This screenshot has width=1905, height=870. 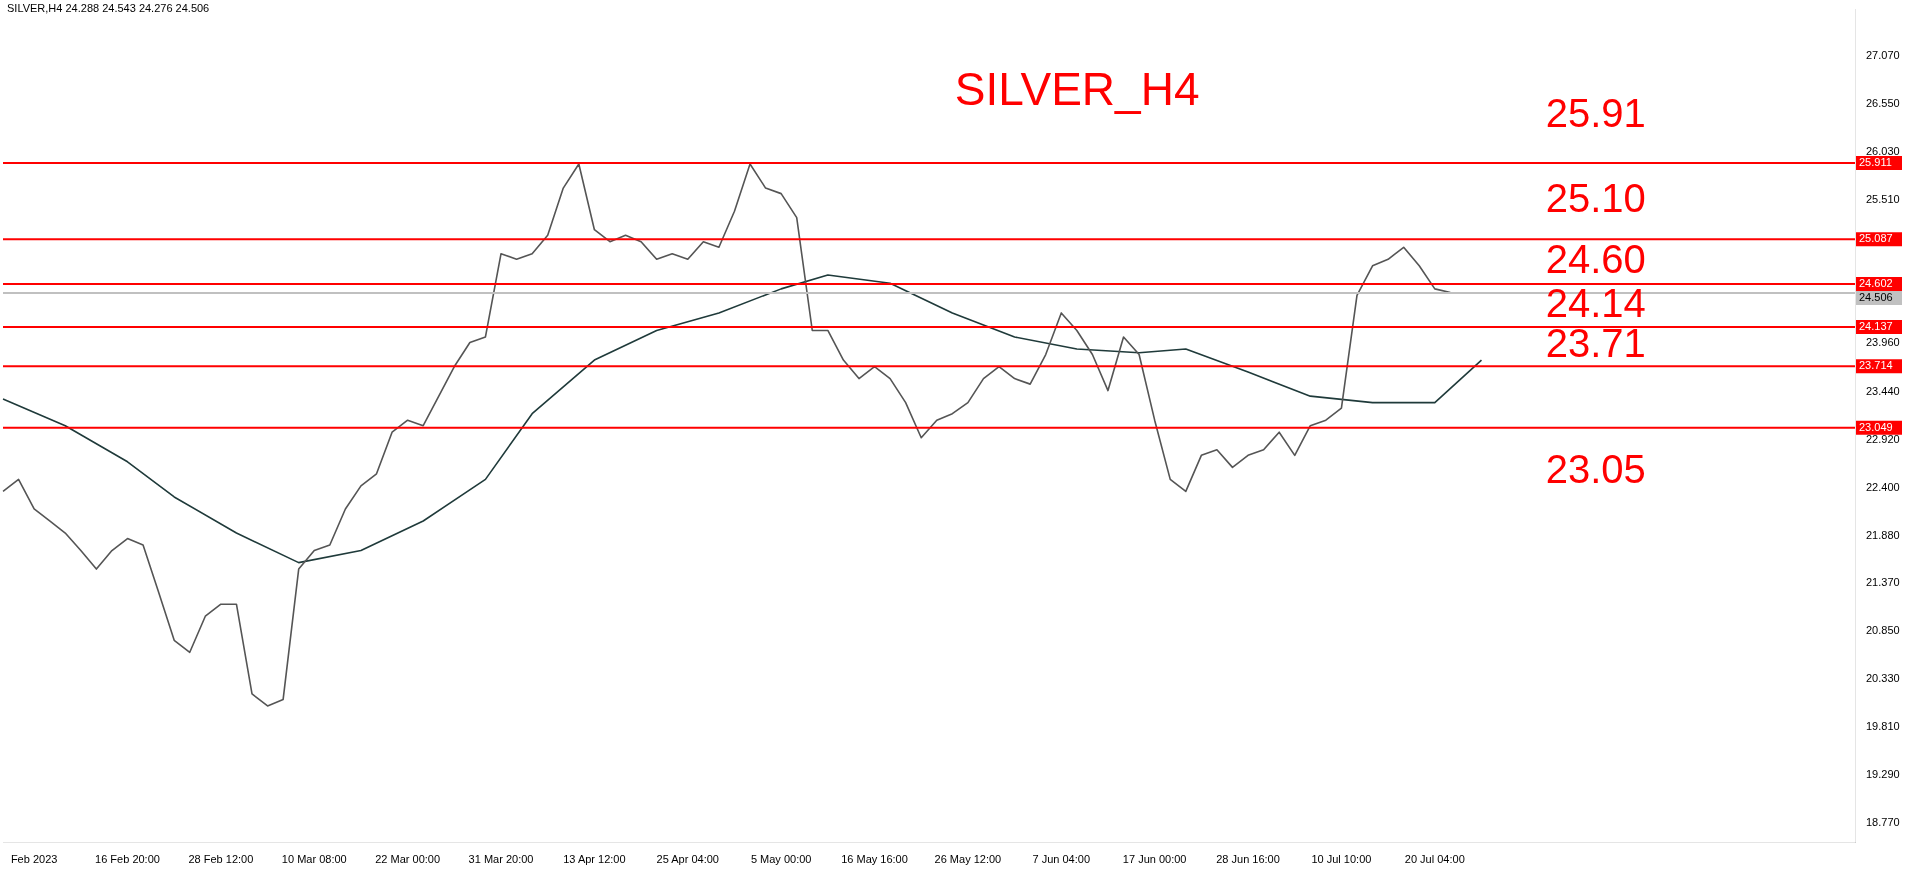 I want to click on ref-line-label: 24.506, so click(x=1876, y=297).